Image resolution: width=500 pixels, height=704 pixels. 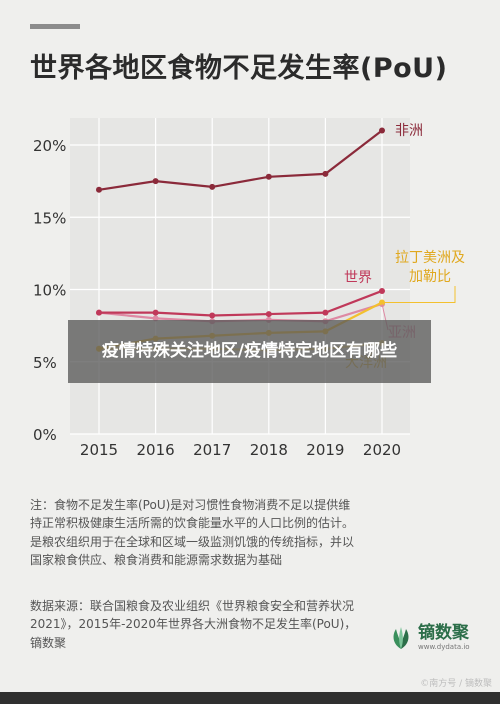 I want to click on watermark: ©南方号 / 镝数聚, so click(x=456, y=684).